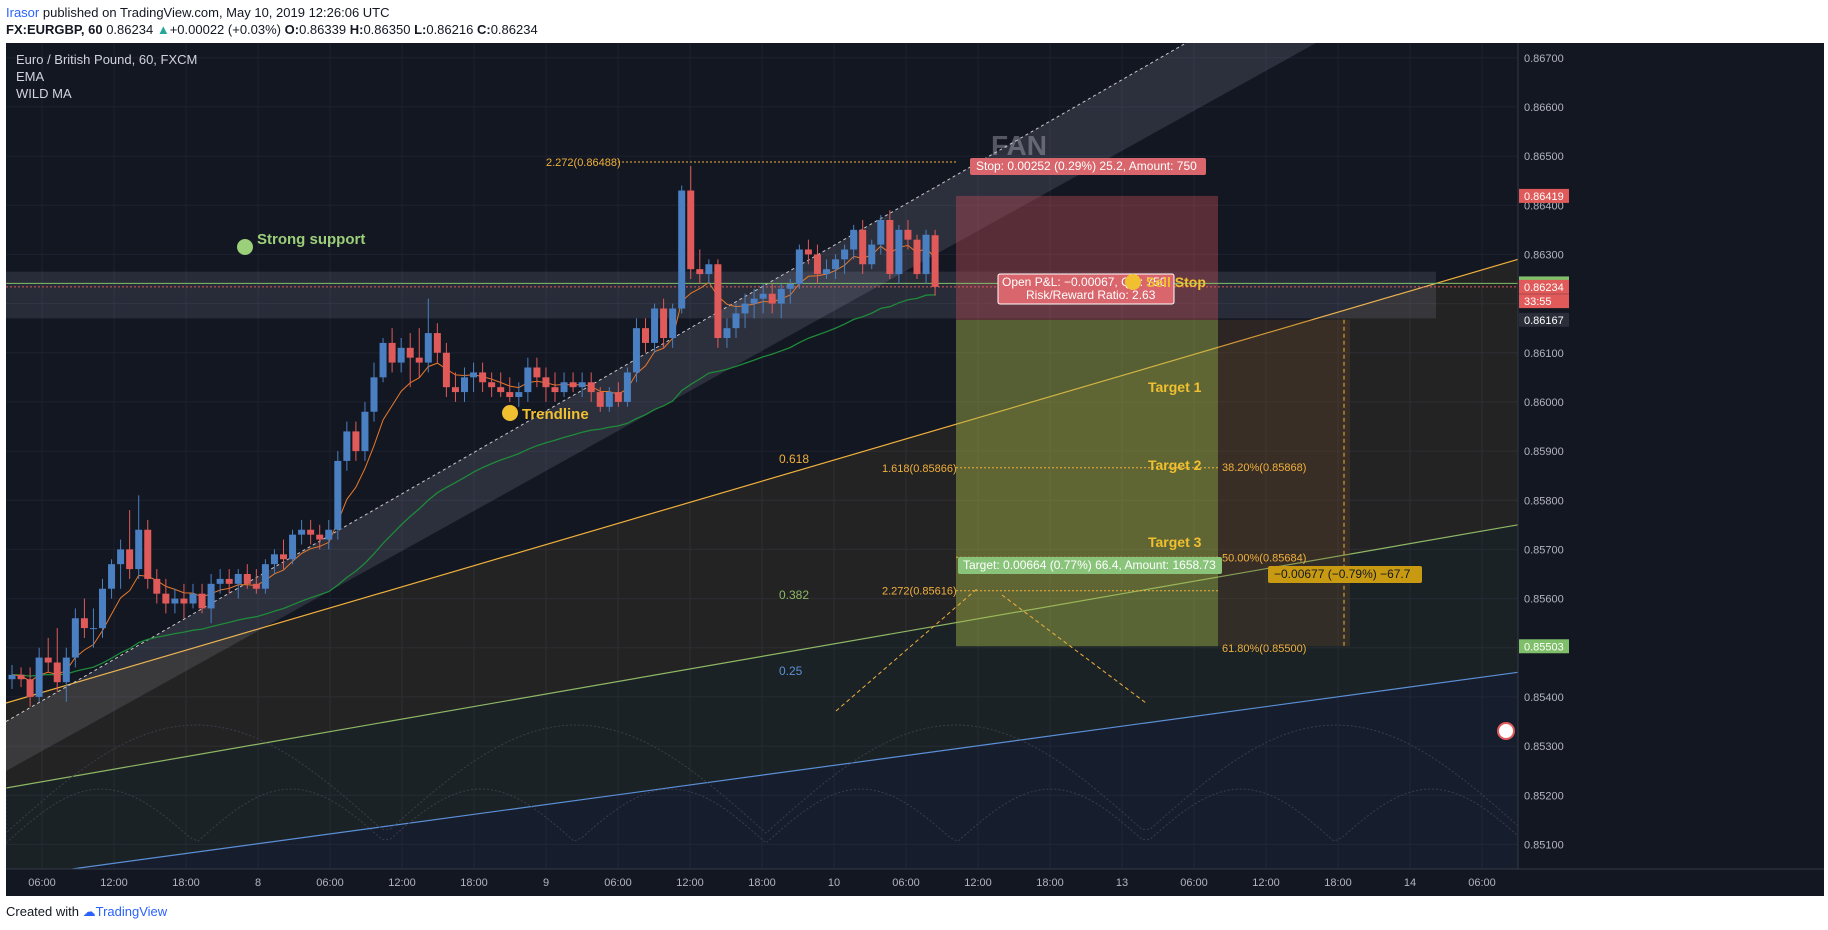 The height and width of the screenshot is (930, 1828). Describe the element at coordinates (44, 93) in the screenshot. I see `legend-wild-ma: WILD MA` at that location.